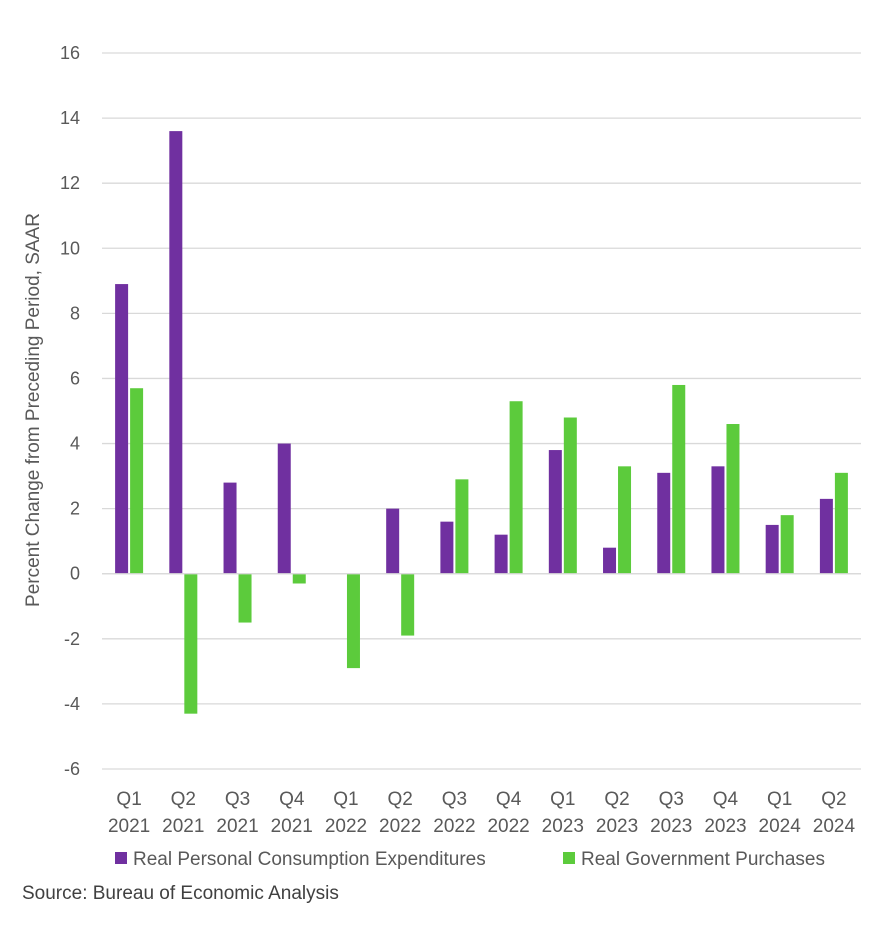  I want to click on x-tick-label: Q4 2021, so click(292, 813).